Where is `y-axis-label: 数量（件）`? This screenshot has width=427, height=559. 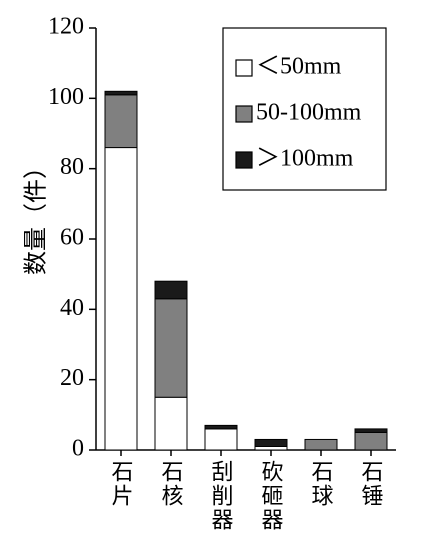
y-axis-label: 数量（件） is located at coordinates (36, 215).